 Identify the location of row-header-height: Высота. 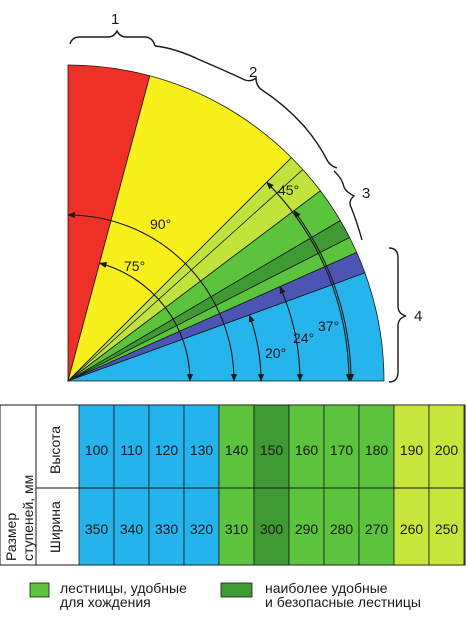
(55, 450).